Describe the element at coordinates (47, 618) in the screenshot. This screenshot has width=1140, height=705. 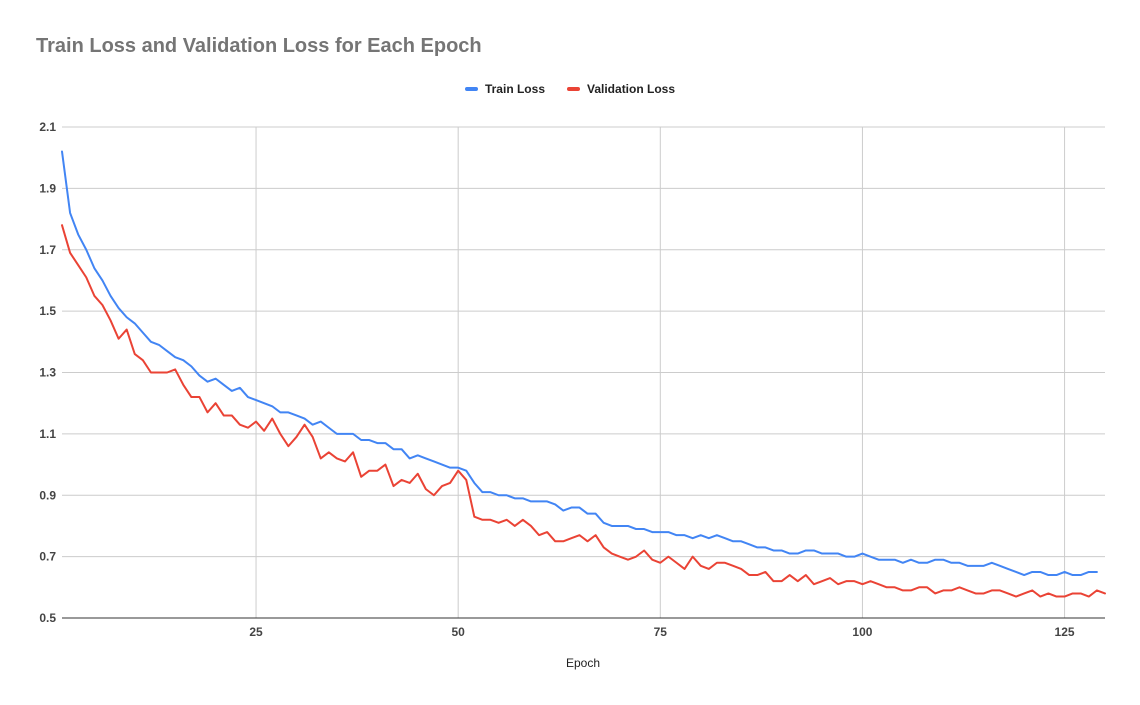
I see `y-tick-label: 0.5` at that location.